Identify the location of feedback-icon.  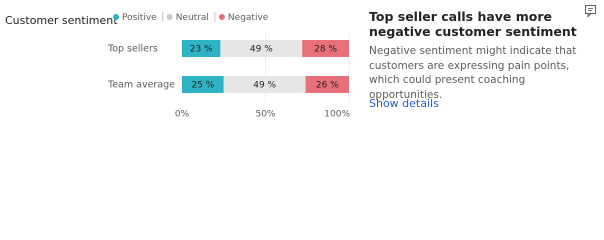
(591, 11).